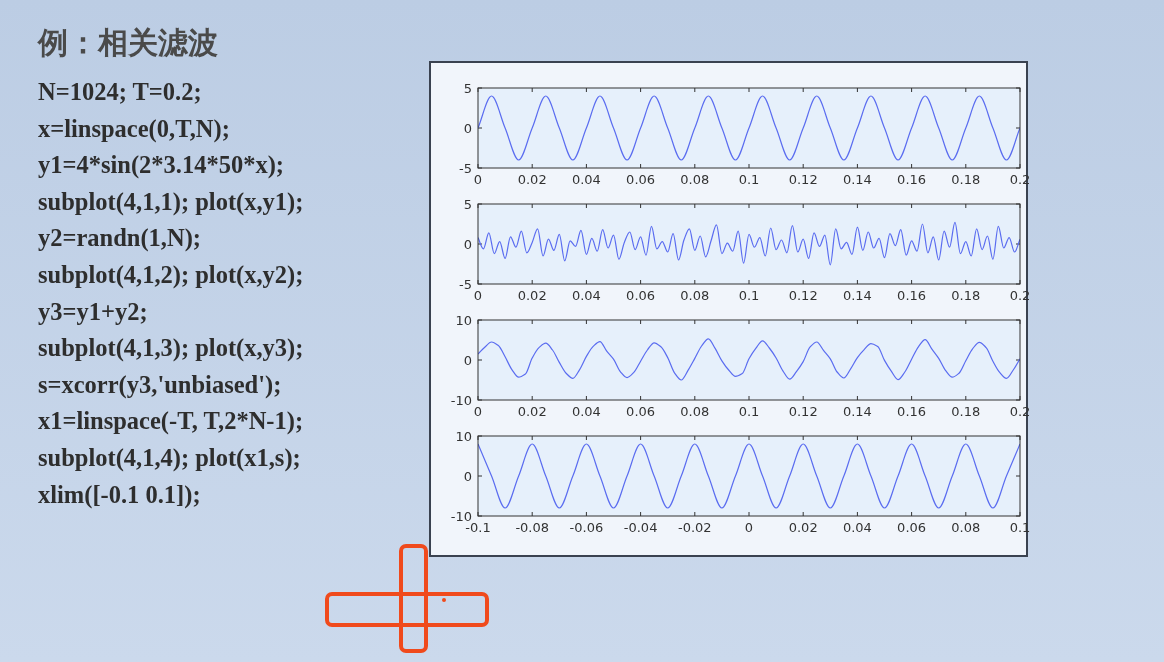 The height and width of the screenshot is (662, 1164). What do you see at coordinates (169, 458) in the screenshot?
I see `text: subplot(4,1,4); plot(x1,s);` at bounding box center [169, 458].